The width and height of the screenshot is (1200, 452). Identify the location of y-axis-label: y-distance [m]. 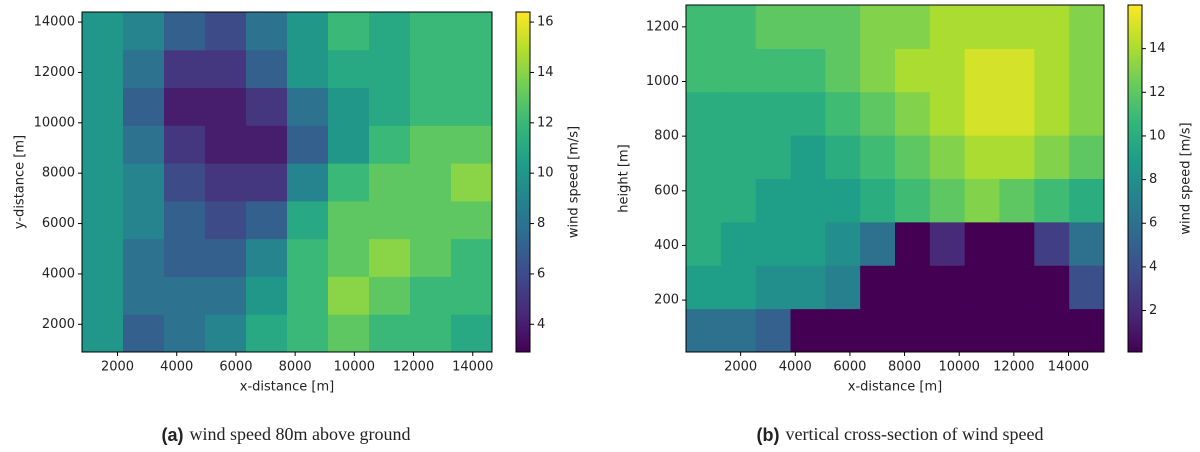
(20, 182).